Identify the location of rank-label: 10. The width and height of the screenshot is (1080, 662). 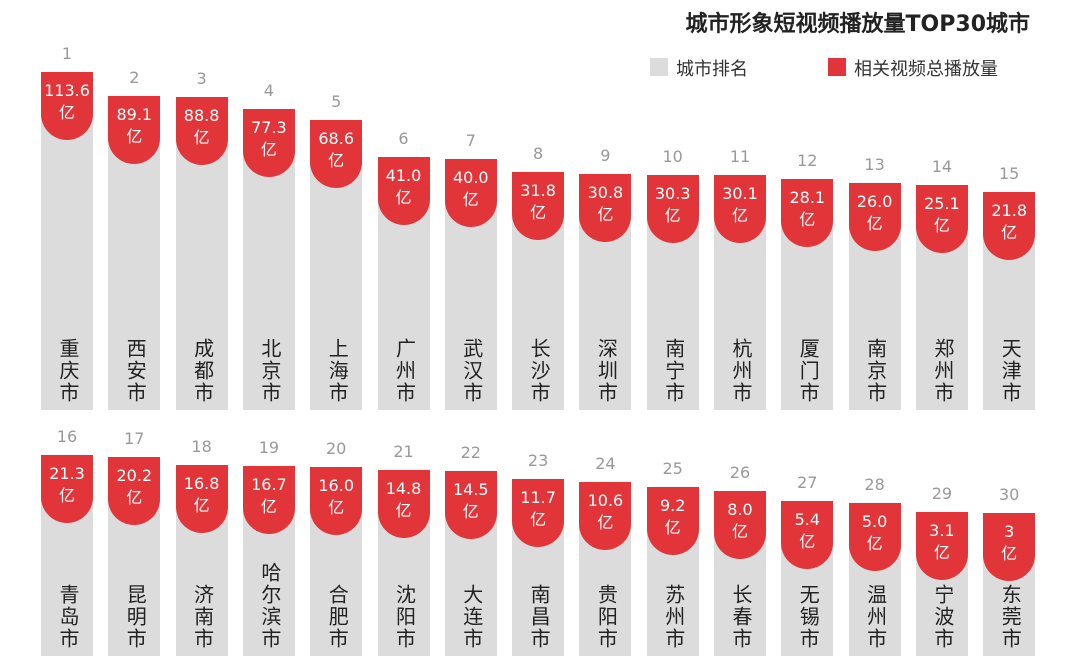
(672, 157).